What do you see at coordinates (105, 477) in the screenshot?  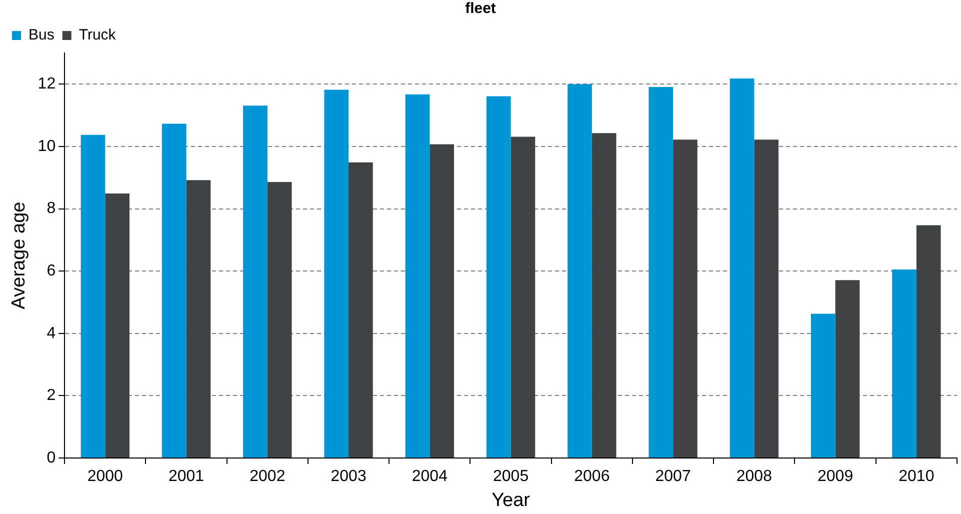 I see `x-tick-label: 2000` at bounding box center [105, 477].